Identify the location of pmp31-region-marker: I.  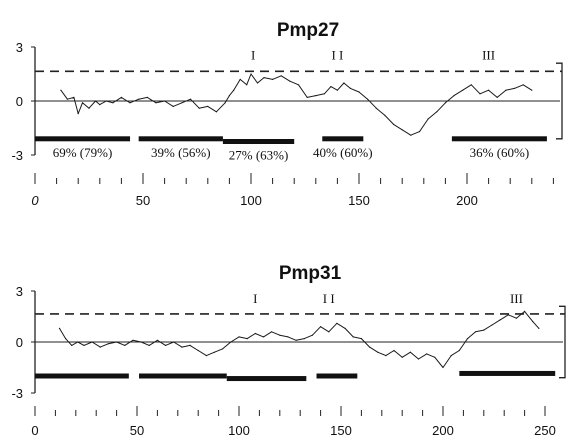
(255, 298).